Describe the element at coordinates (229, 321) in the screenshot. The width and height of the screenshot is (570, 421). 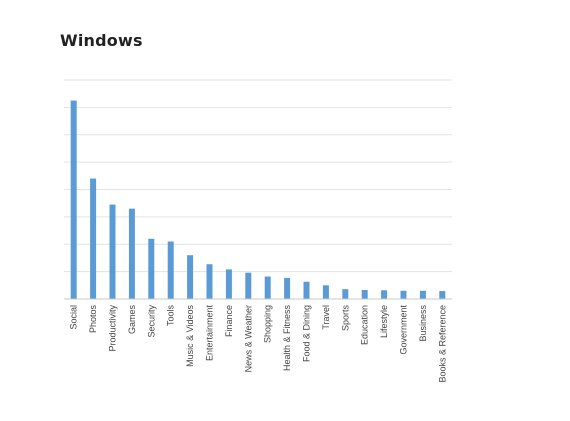
I see `category-label: Finance` at that location.